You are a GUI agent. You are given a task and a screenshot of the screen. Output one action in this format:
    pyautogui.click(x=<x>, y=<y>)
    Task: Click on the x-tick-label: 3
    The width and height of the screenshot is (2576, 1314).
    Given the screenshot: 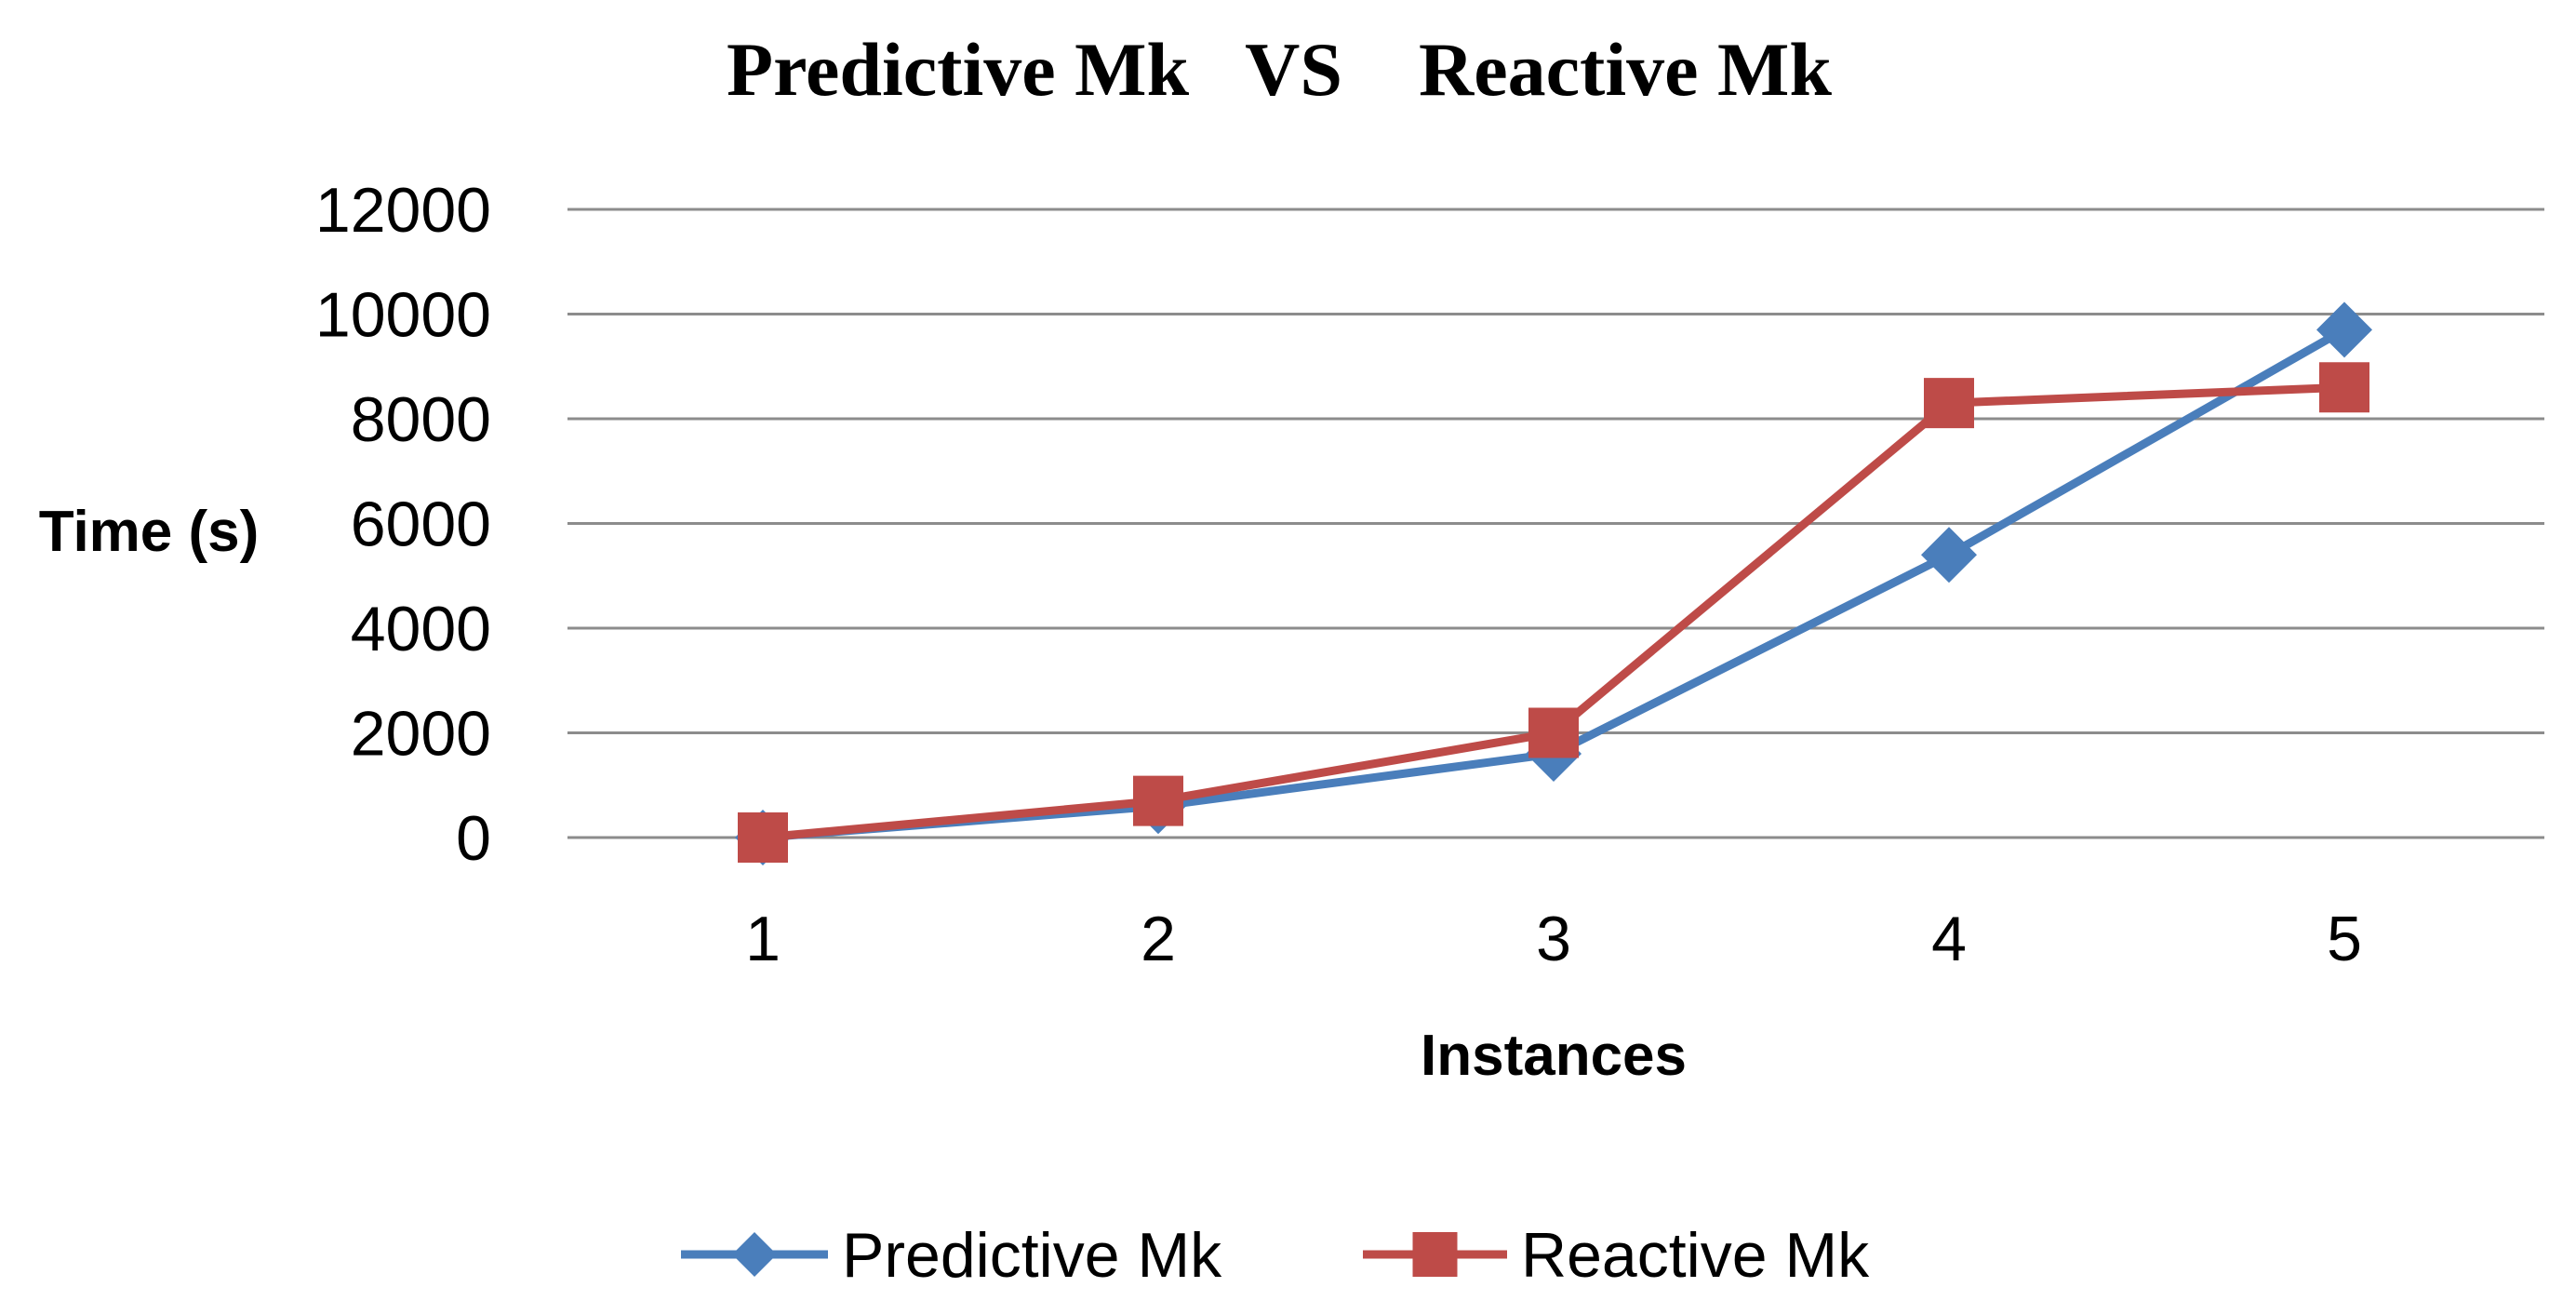 What is the action you would take?
    pyautogui.click(x=1553, y=939)
    